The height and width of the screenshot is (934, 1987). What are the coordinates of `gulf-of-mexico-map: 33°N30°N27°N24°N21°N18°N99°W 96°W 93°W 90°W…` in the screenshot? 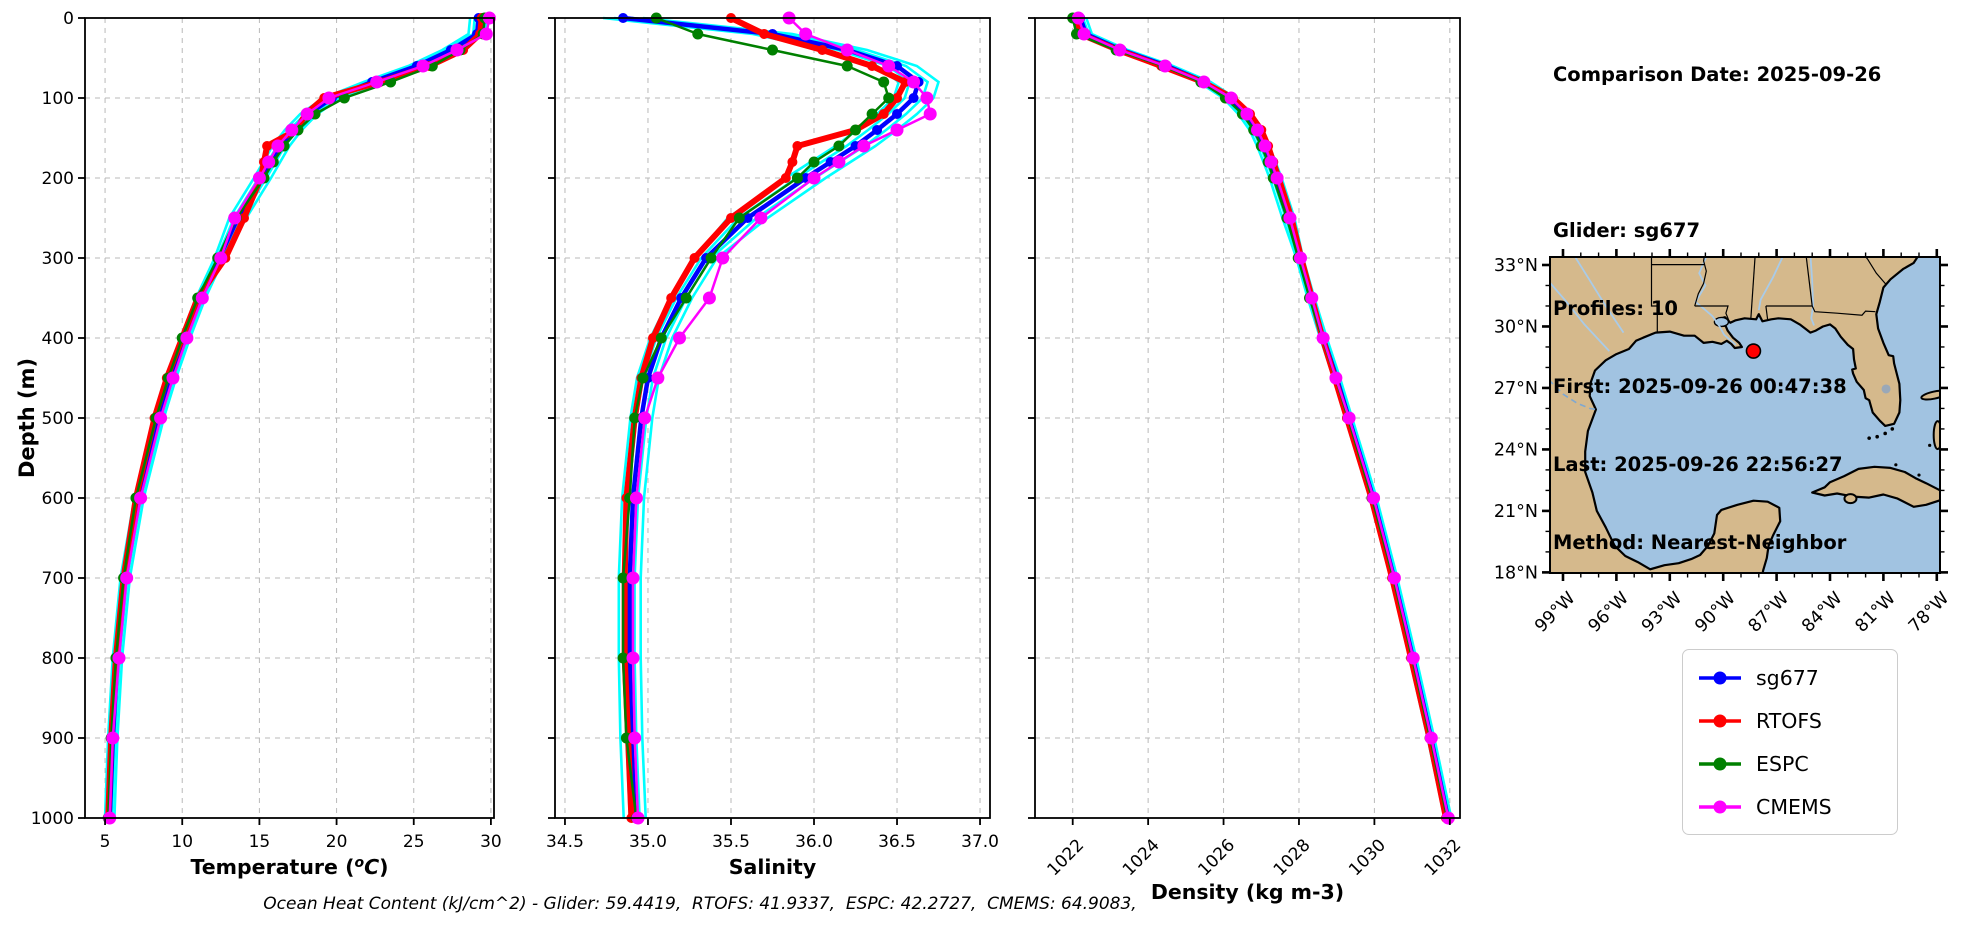 It's located at (1723, 443).